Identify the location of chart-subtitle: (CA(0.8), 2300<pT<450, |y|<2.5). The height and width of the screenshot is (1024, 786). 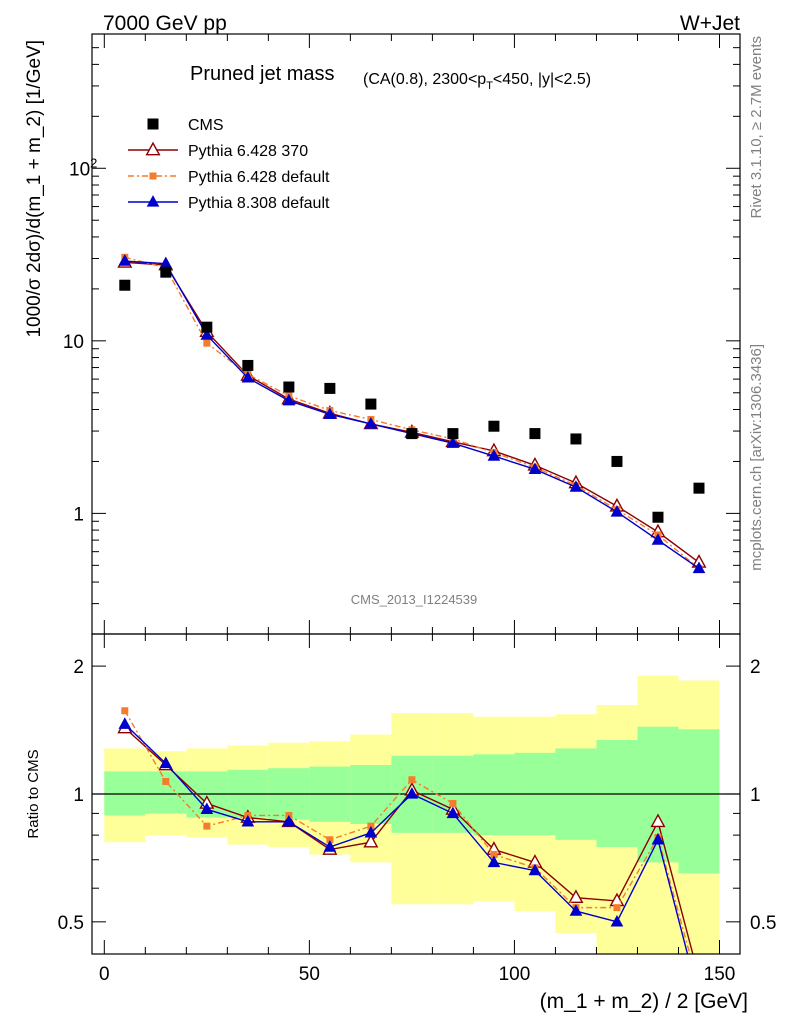
(477, 81).